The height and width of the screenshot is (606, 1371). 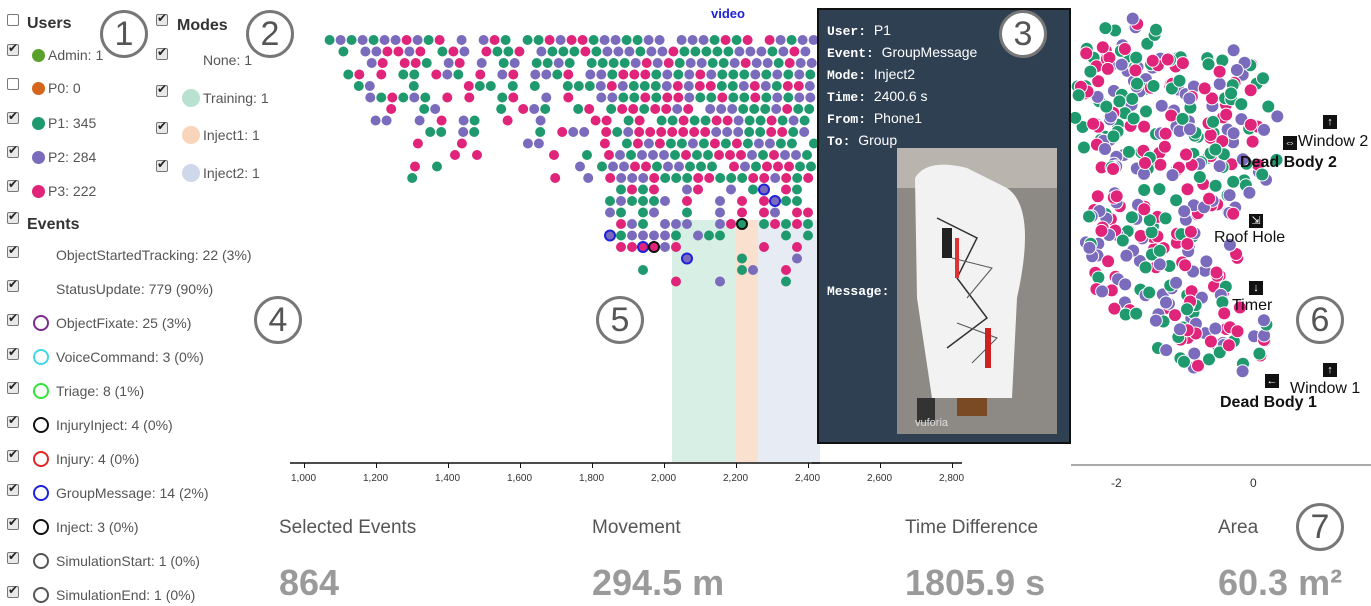 I want to click on video-link: video, so click(x=728, y=13).